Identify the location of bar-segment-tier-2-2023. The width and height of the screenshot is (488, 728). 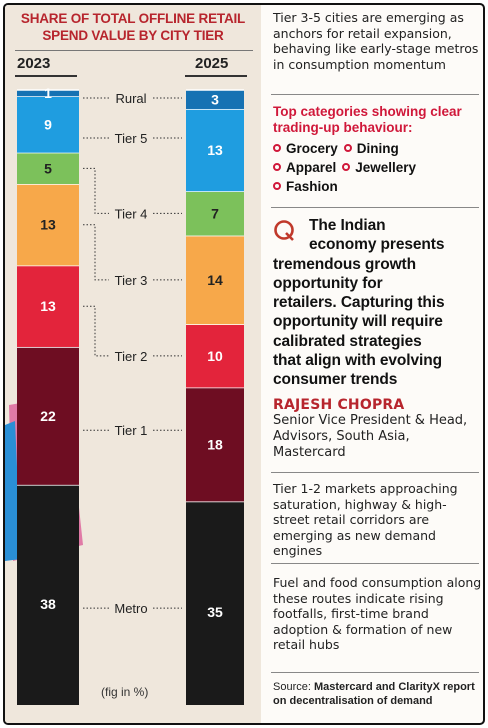
(48, 306).